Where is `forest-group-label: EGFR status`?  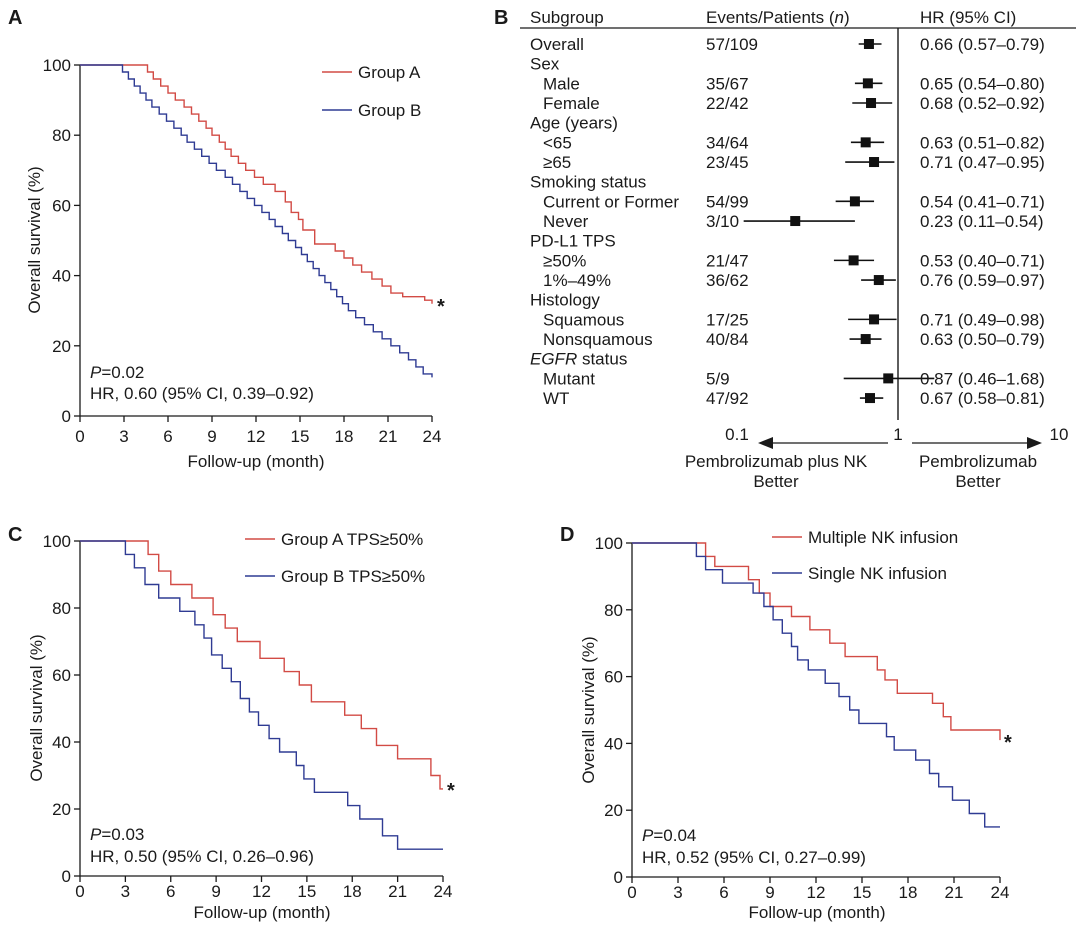 forest-group-label: EGFR status is located at coordinates (578, 359).